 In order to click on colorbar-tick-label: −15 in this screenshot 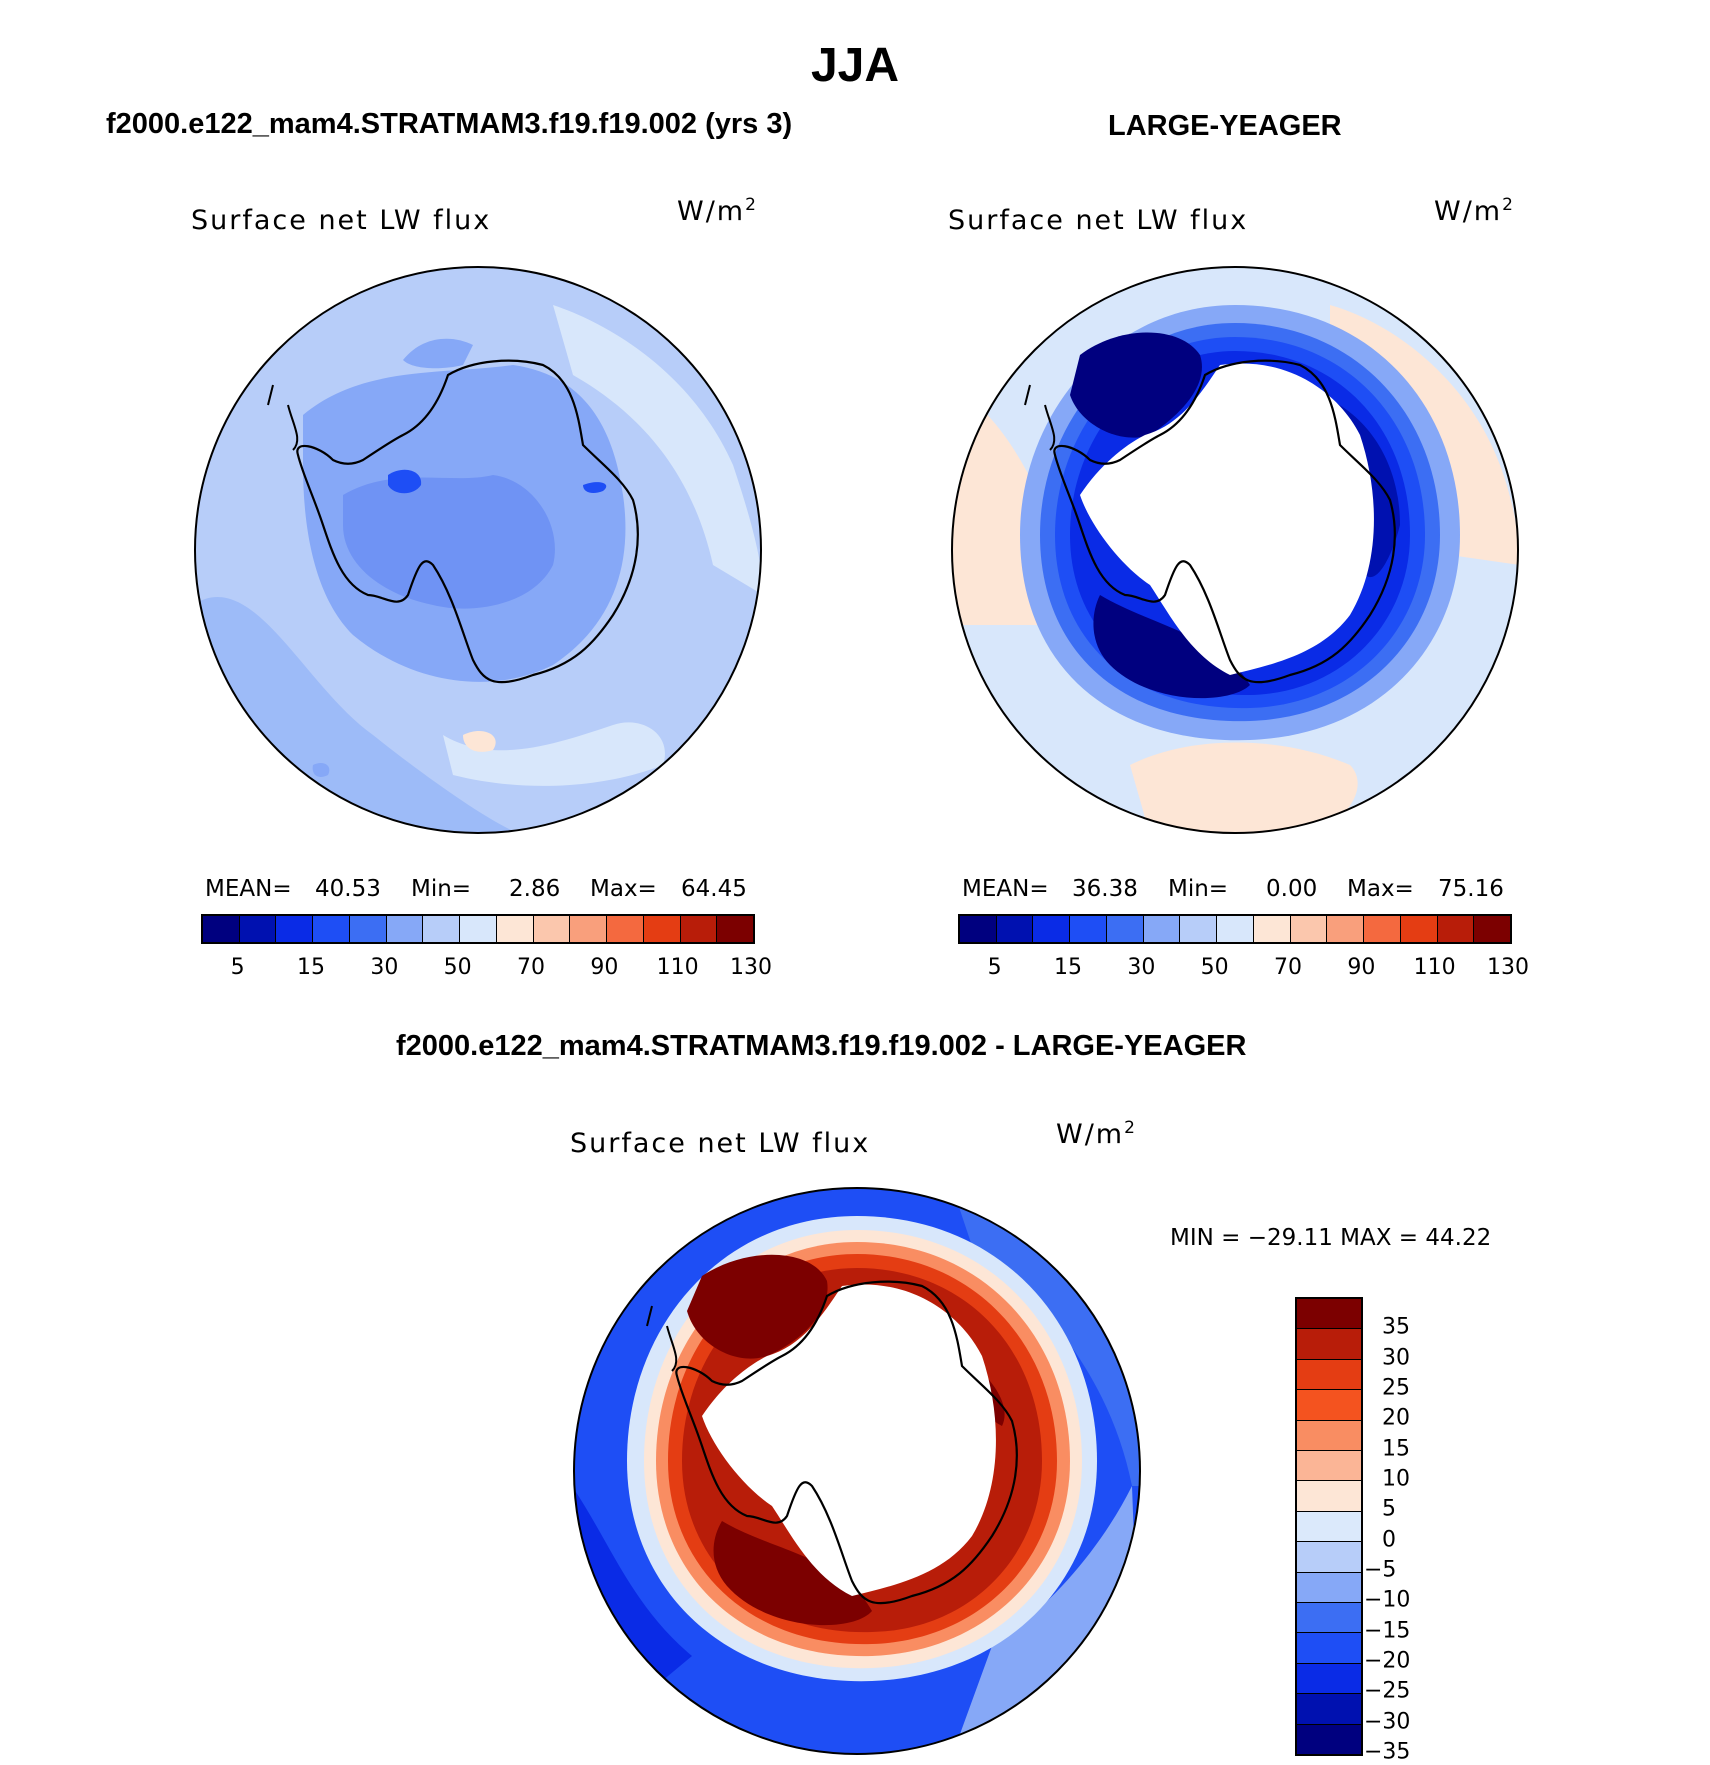, I will do `click(1387, 1631)`.